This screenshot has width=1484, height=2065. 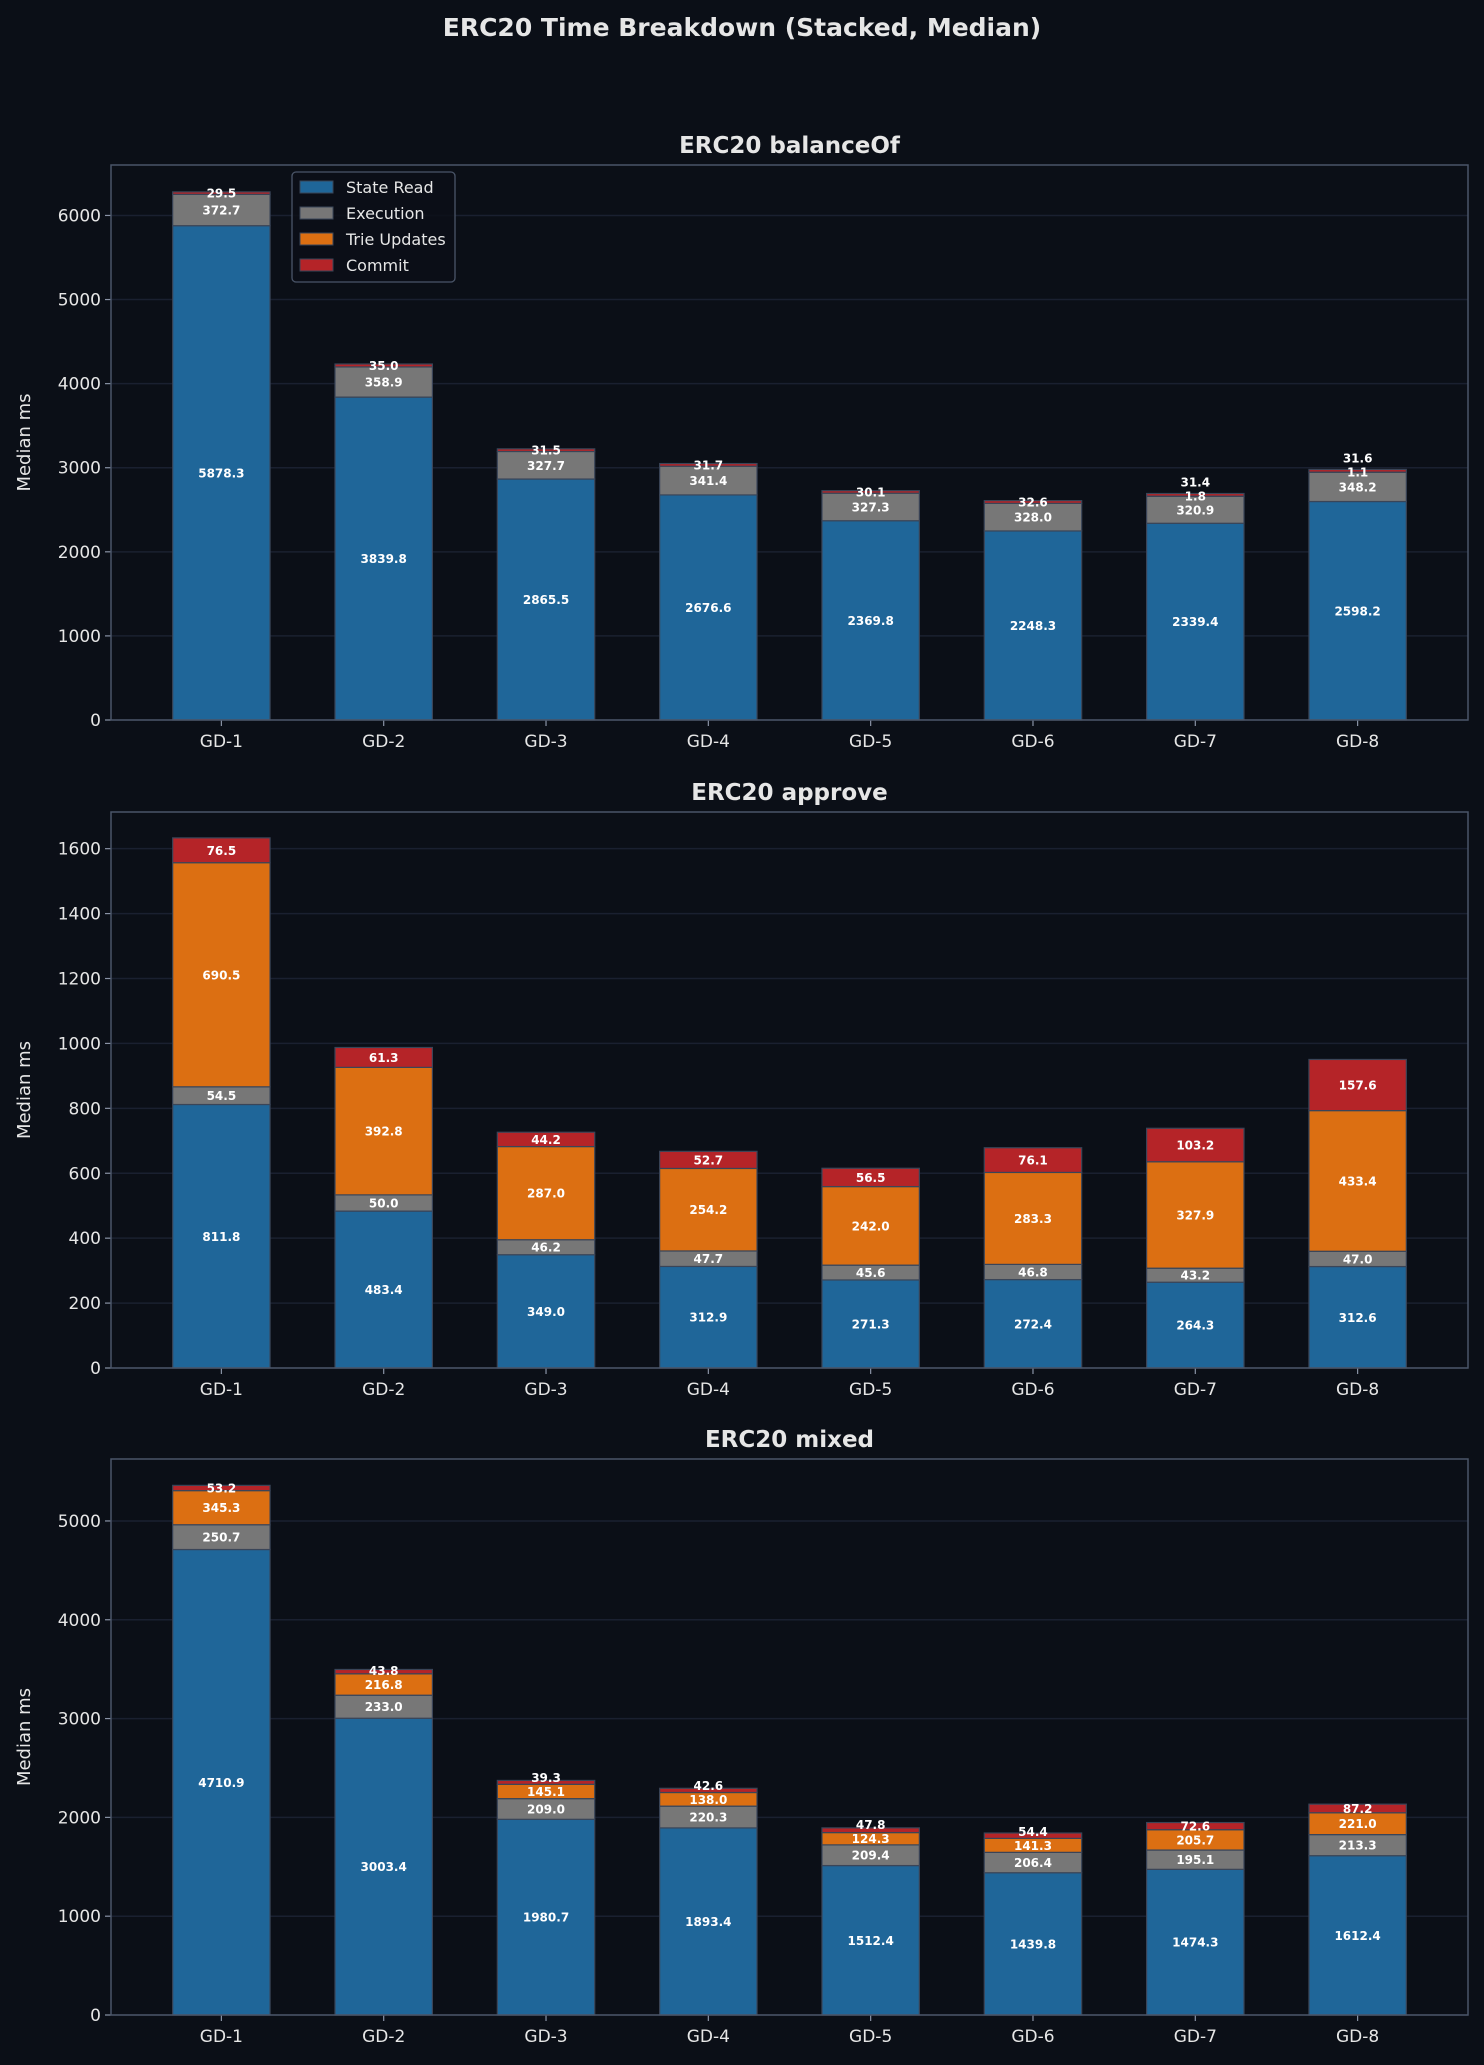 I want to click on bar-value-label: 690.5, so click(x=221, y=975).